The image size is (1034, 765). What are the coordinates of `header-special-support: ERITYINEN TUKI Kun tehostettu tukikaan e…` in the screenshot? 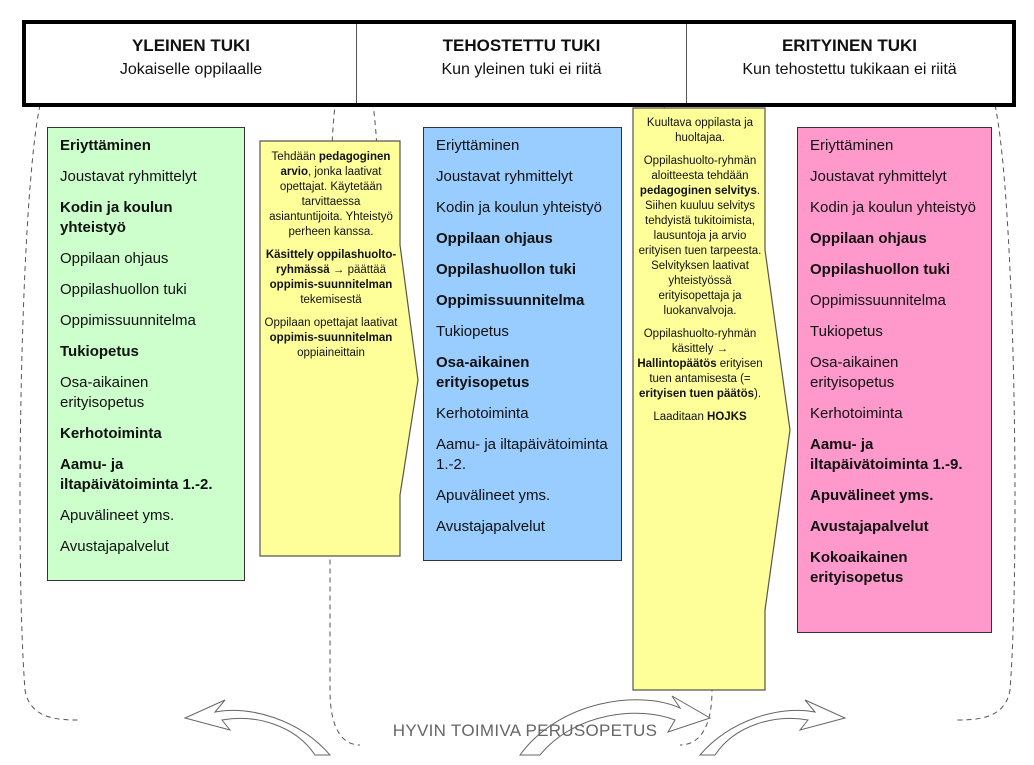 It's located at (849, 63).